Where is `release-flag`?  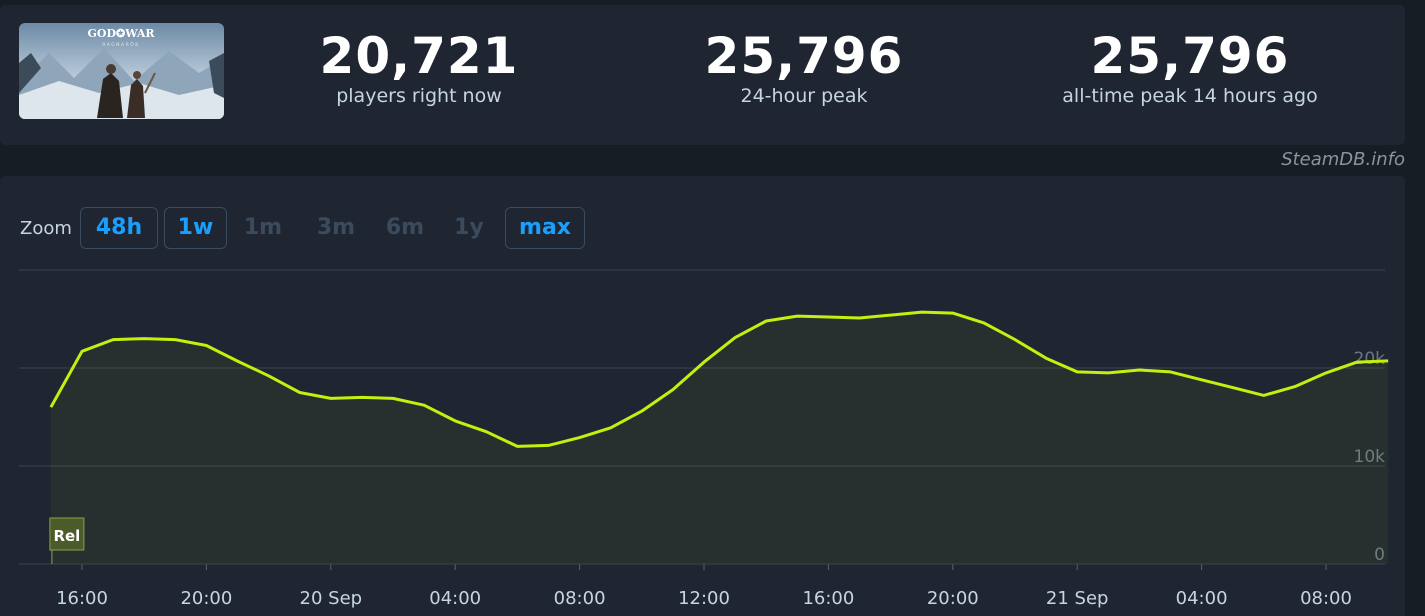 release-flag is located at coordinates (67, 534).